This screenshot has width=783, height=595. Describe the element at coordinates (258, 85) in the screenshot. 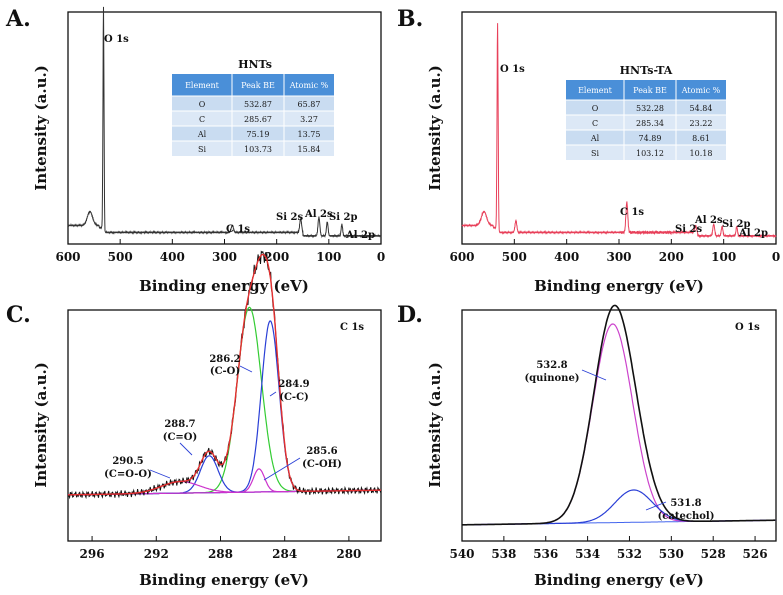

I see `panel-a-th-peak: Peak BE` at that location.